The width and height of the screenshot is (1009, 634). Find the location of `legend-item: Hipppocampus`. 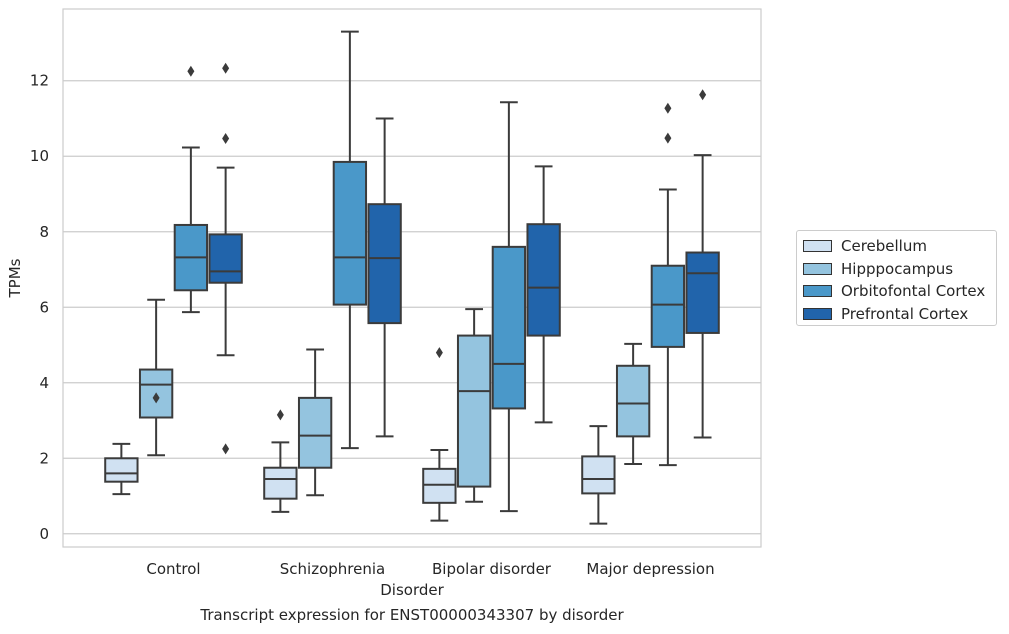

legend-item: Hipppocampus is located at coordinates (899, 269).